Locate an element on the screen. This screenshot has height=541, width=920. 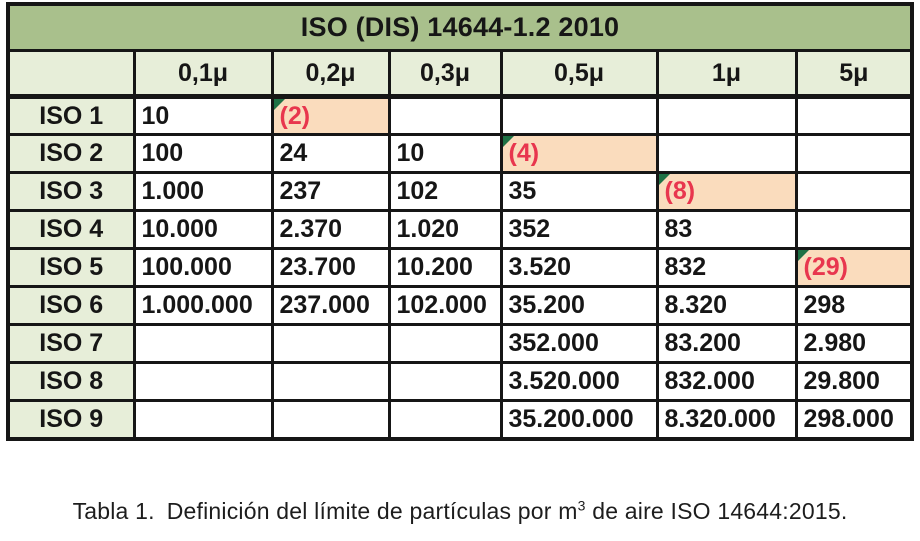
table-row: ISO 1 10 (2) is located at coordinates (460, 115).